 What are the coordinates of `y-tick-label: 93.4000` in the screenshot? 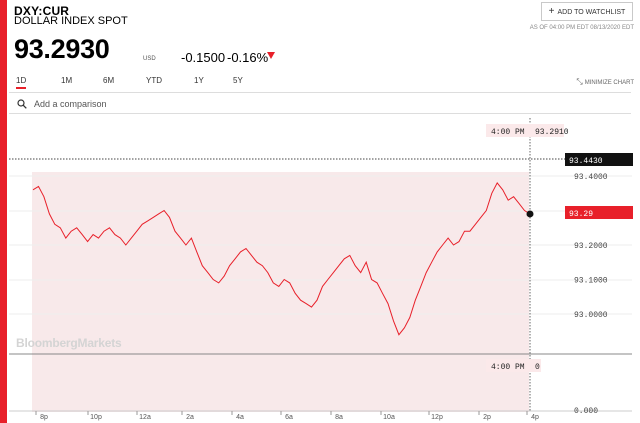 It's located at (591, 177).